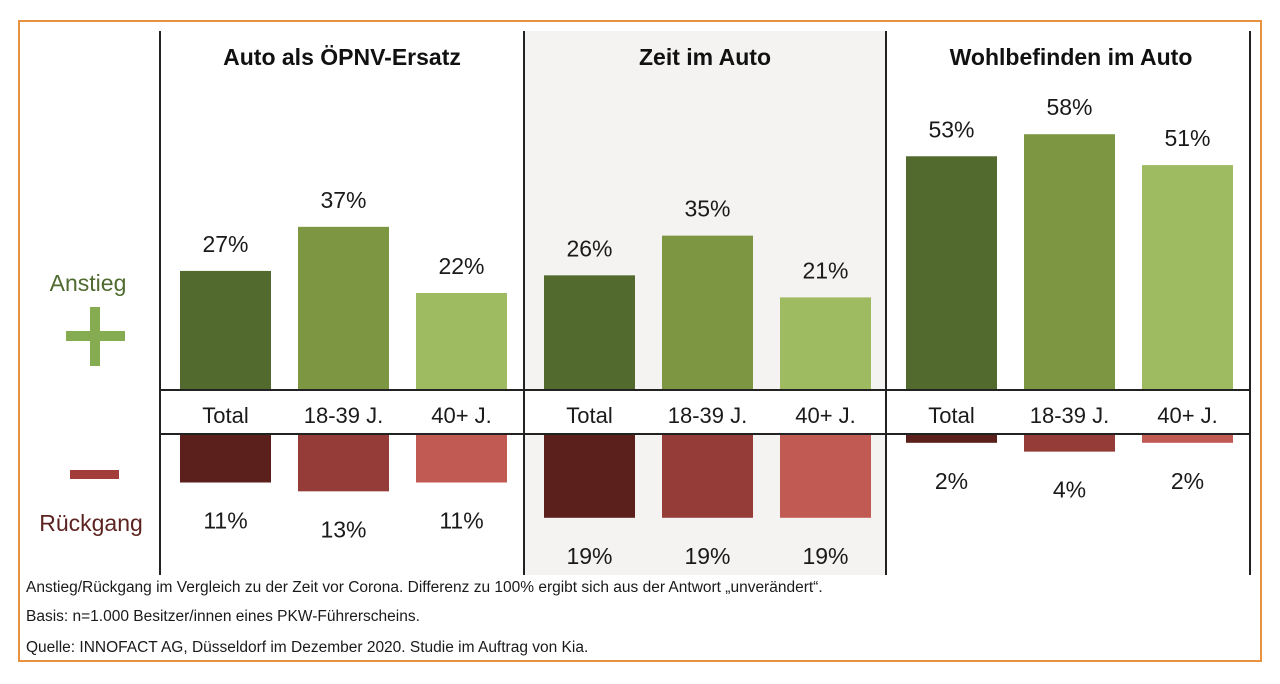 The image size is (1280, 684). Describe the element at coordinates (91, 523) in the screenshot. I see `legend-decrease-label: Rückgang` at that location.